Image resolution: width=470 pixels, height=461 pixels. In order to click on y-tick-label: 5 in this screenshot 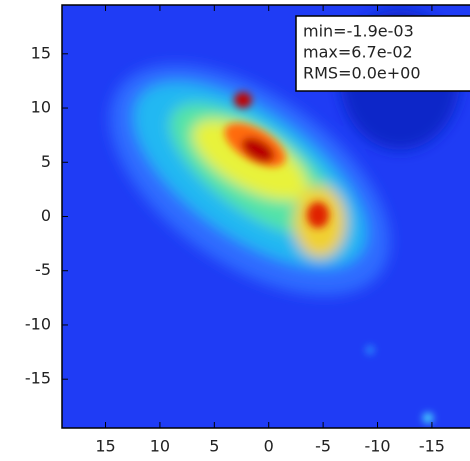, I will do `click(46, 161)`.